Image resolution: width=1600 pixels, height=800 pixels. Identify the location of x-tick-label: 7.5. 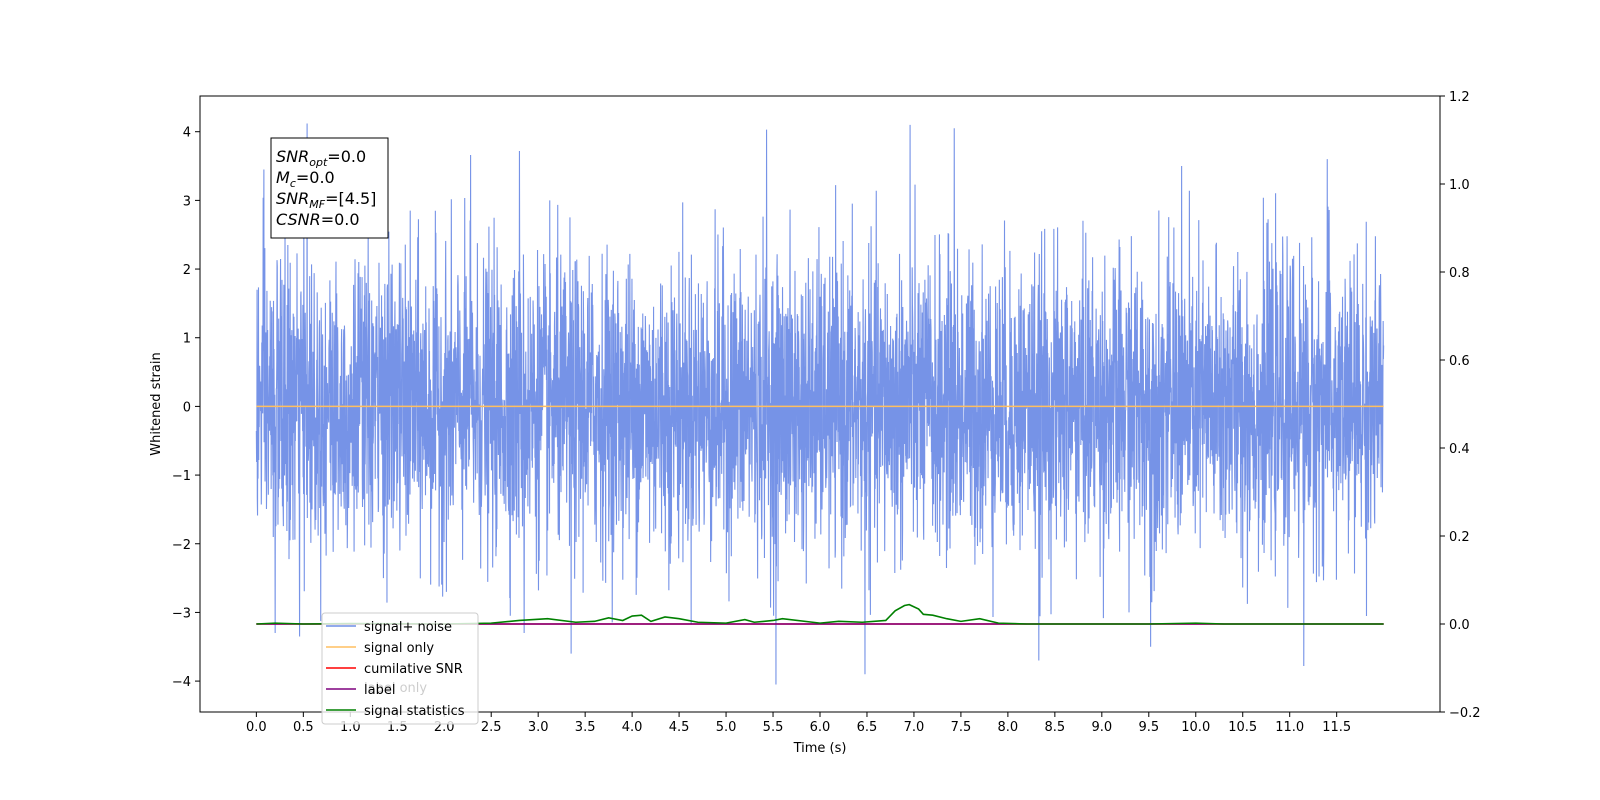
(961, 727).